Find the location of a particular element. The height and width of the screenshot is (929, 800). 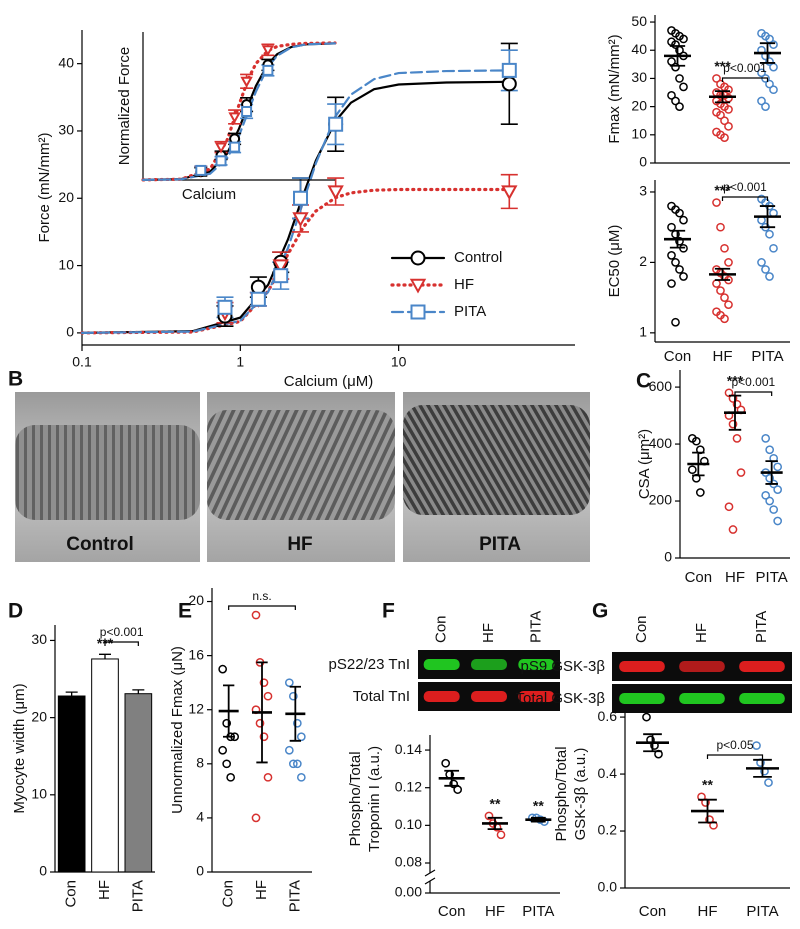

y-tick-label: 30 is located at coordinates (66, 130).